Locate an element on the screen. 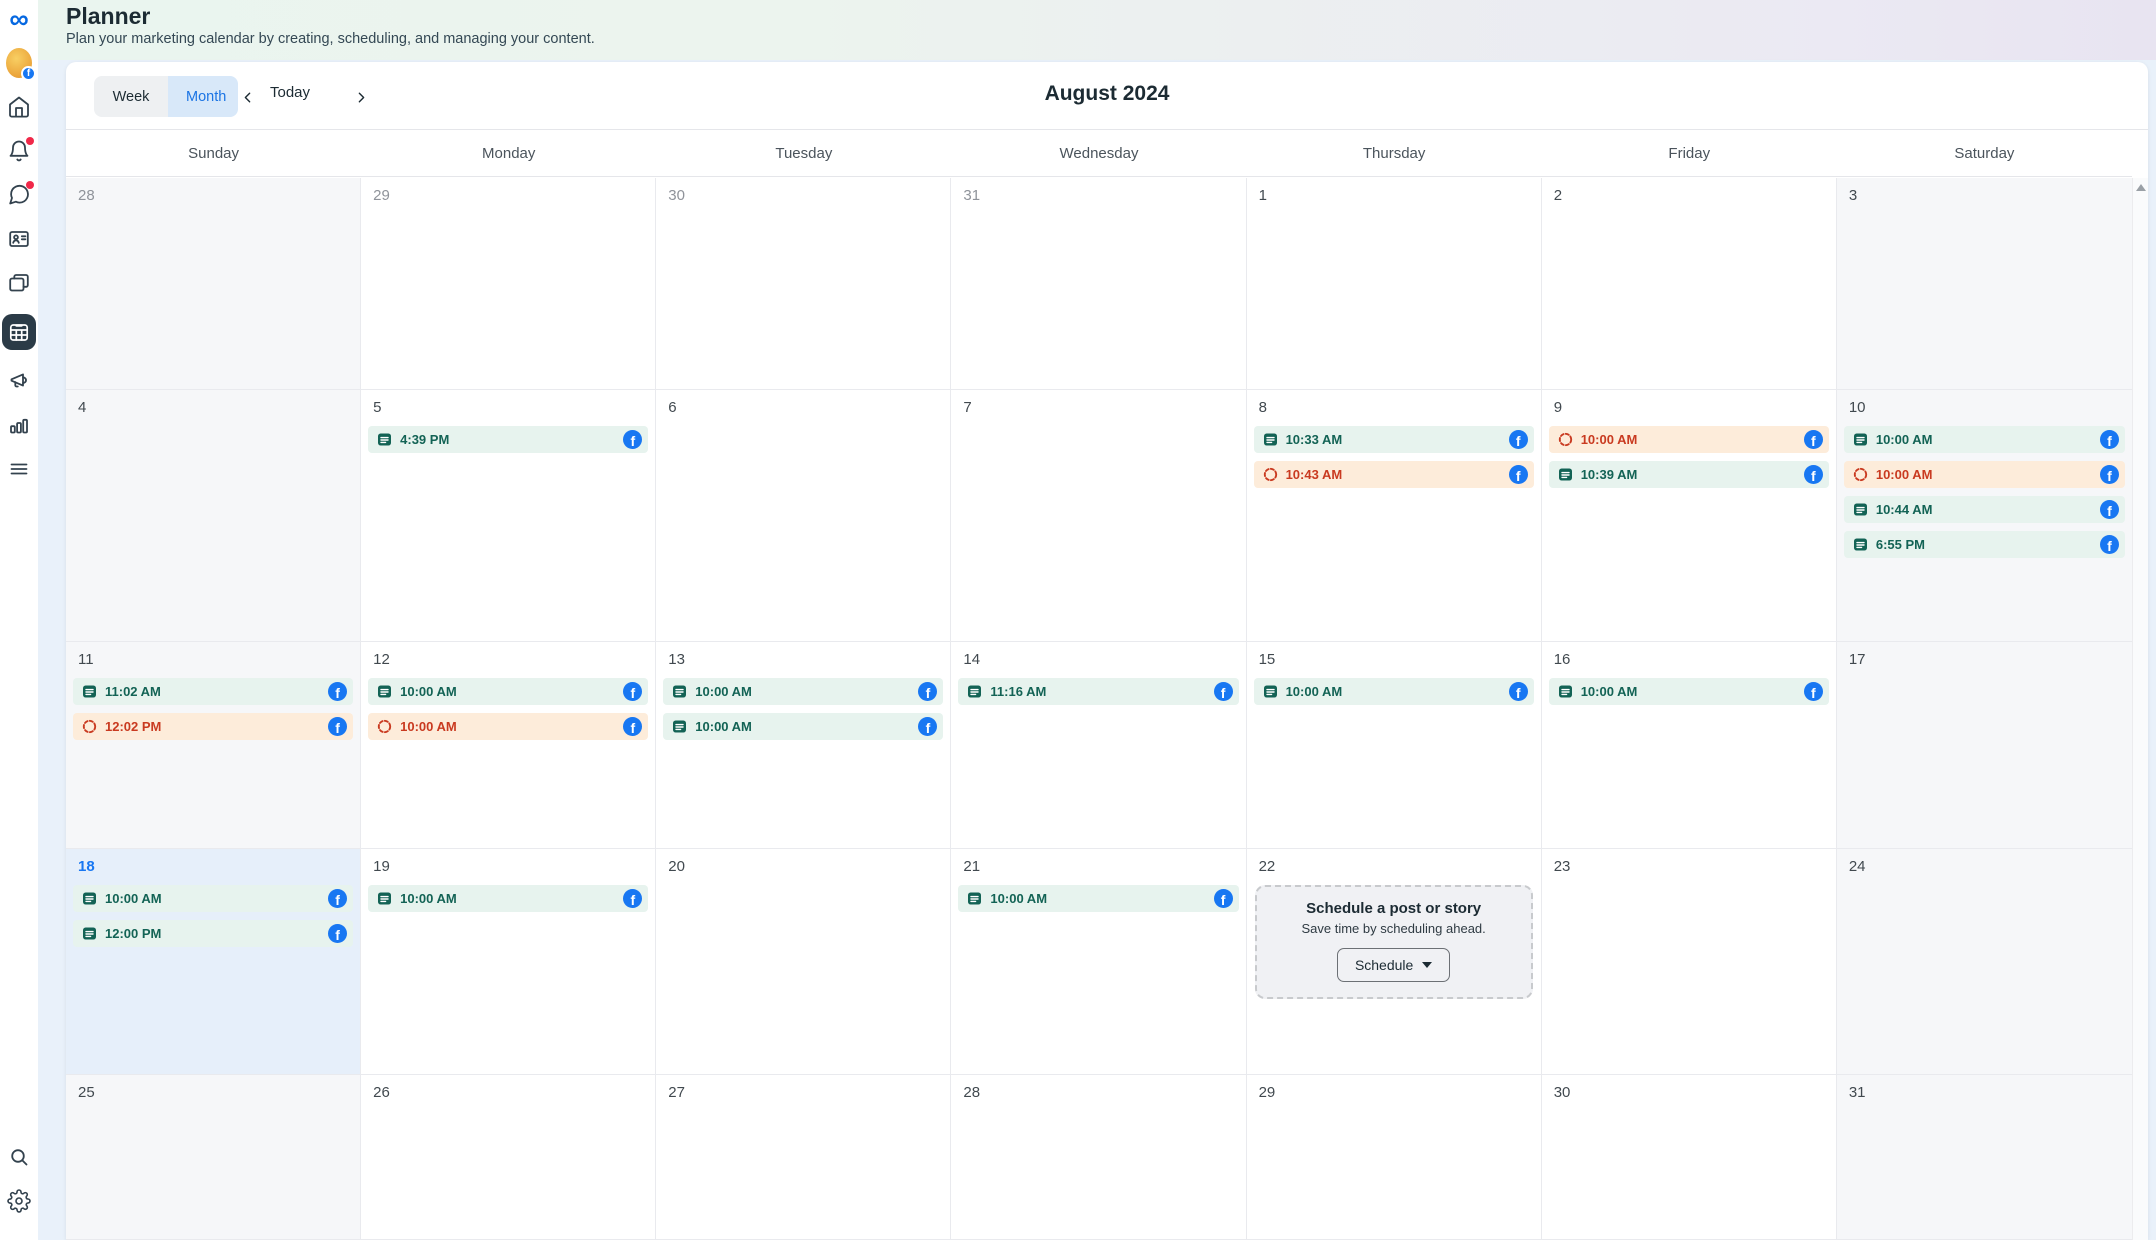 The image size is (2156, 1240). month-view-button: Month is located at coordinates (203, 96).